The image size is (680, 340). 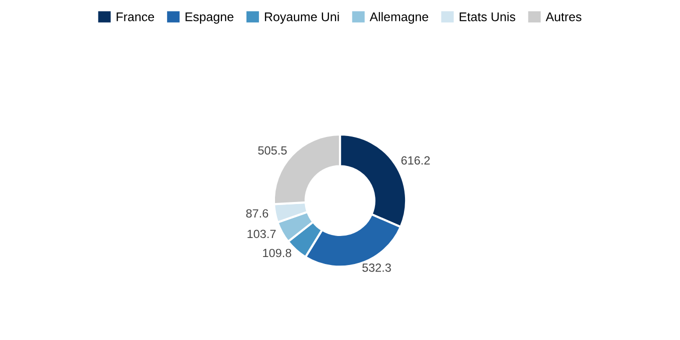 What do you see at coordinates (257, 213) in the screenshot?
I see `data-label: 87.6` at bounding box center [257, 213].